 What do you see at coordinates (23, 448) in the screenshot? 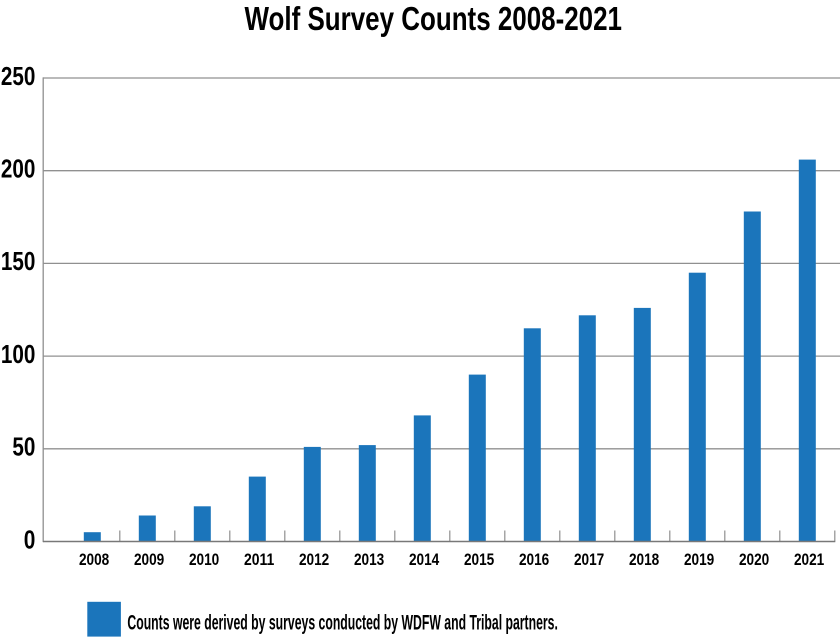
I see `svg-text: 50` at bounding box center [23, 448].